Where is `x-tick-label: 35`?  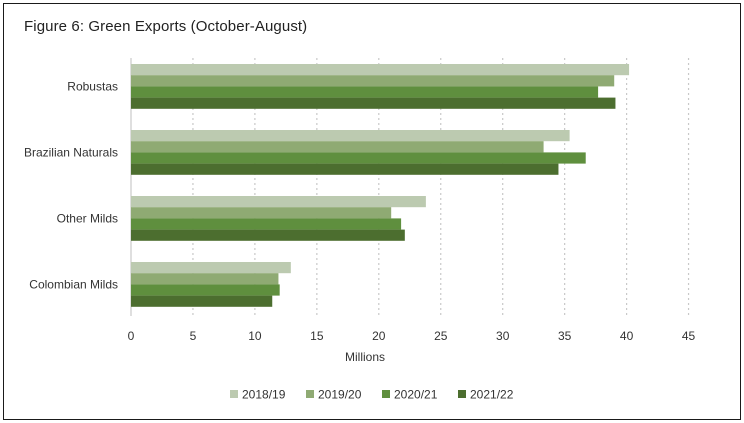 x-tick-label: 35 is located at coordinates (565, 336).